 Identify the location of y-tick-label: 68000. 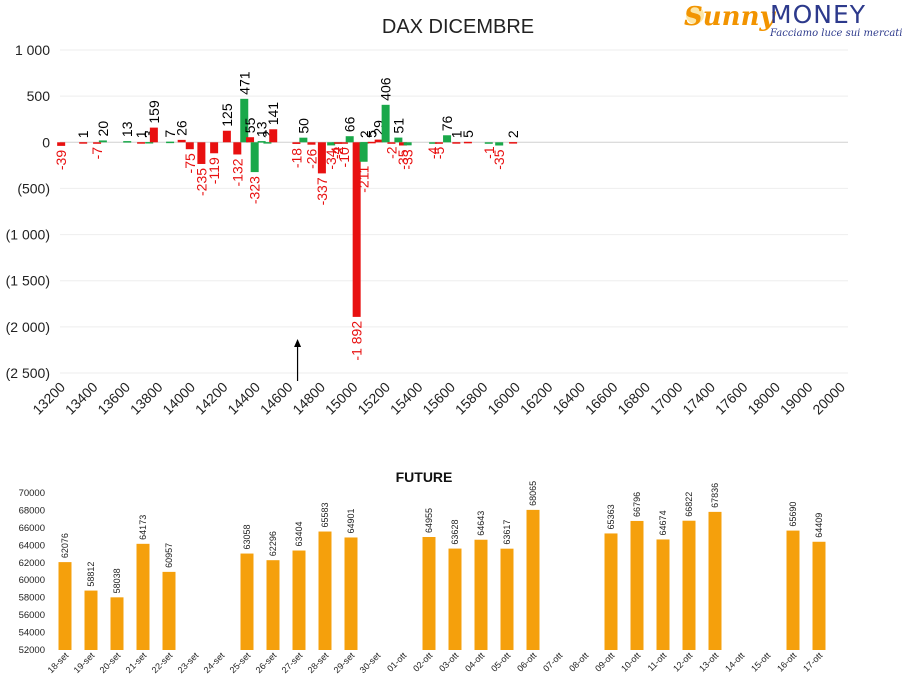
(32, 510).